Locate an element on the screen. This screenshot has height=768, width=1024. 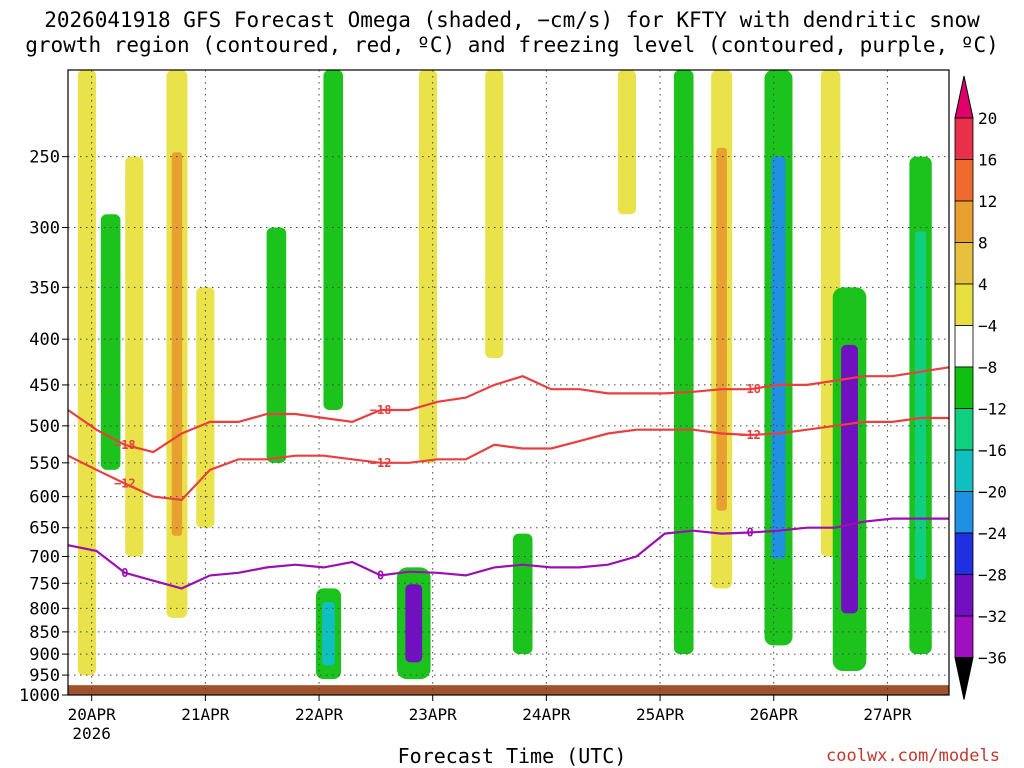
x-tick-label: 25APR is located at coordinates (660, 714).